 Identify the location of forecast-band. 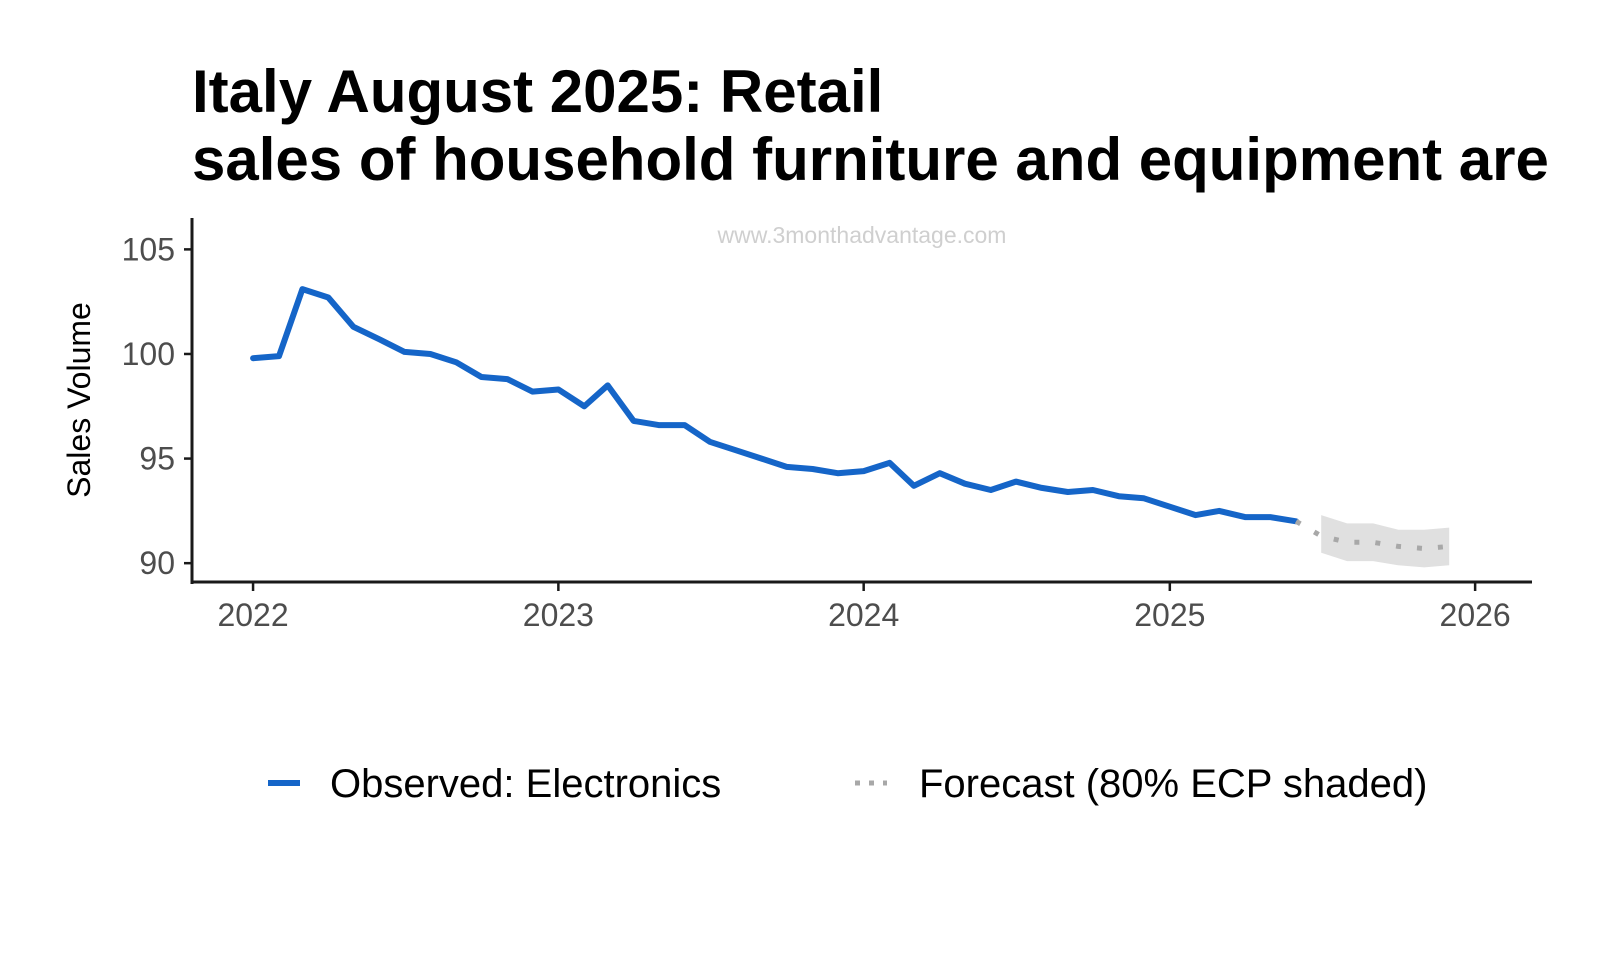
(1385, 541).